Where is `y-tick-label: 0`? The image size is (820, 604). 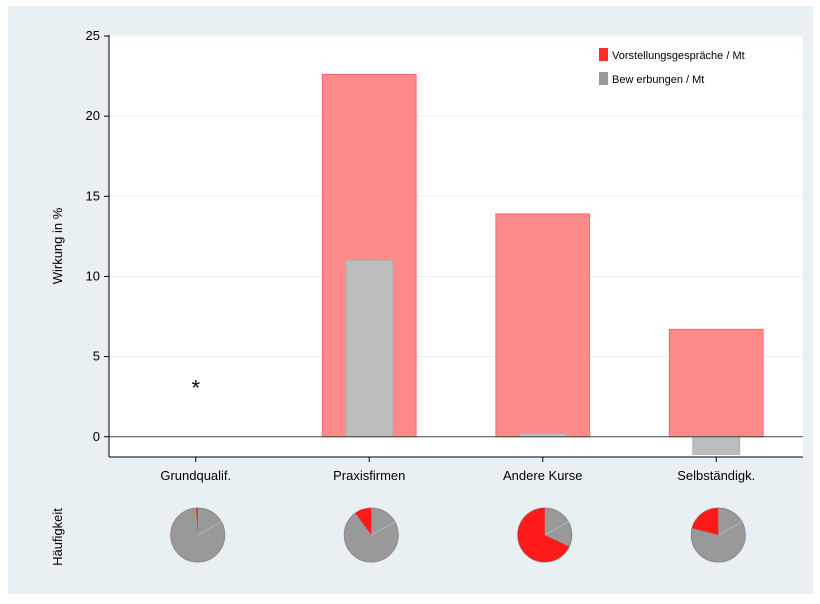 y-tick-label: 0 is located at coordinates (96, 436).